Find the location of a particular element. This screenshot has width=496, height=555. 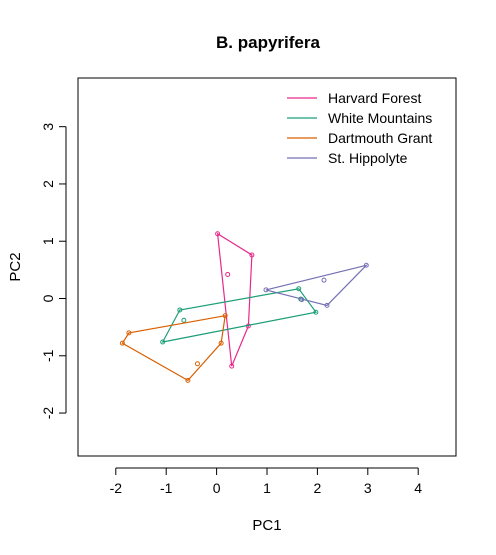

x-tick-label: 3 is located at coordinates (368, 488).